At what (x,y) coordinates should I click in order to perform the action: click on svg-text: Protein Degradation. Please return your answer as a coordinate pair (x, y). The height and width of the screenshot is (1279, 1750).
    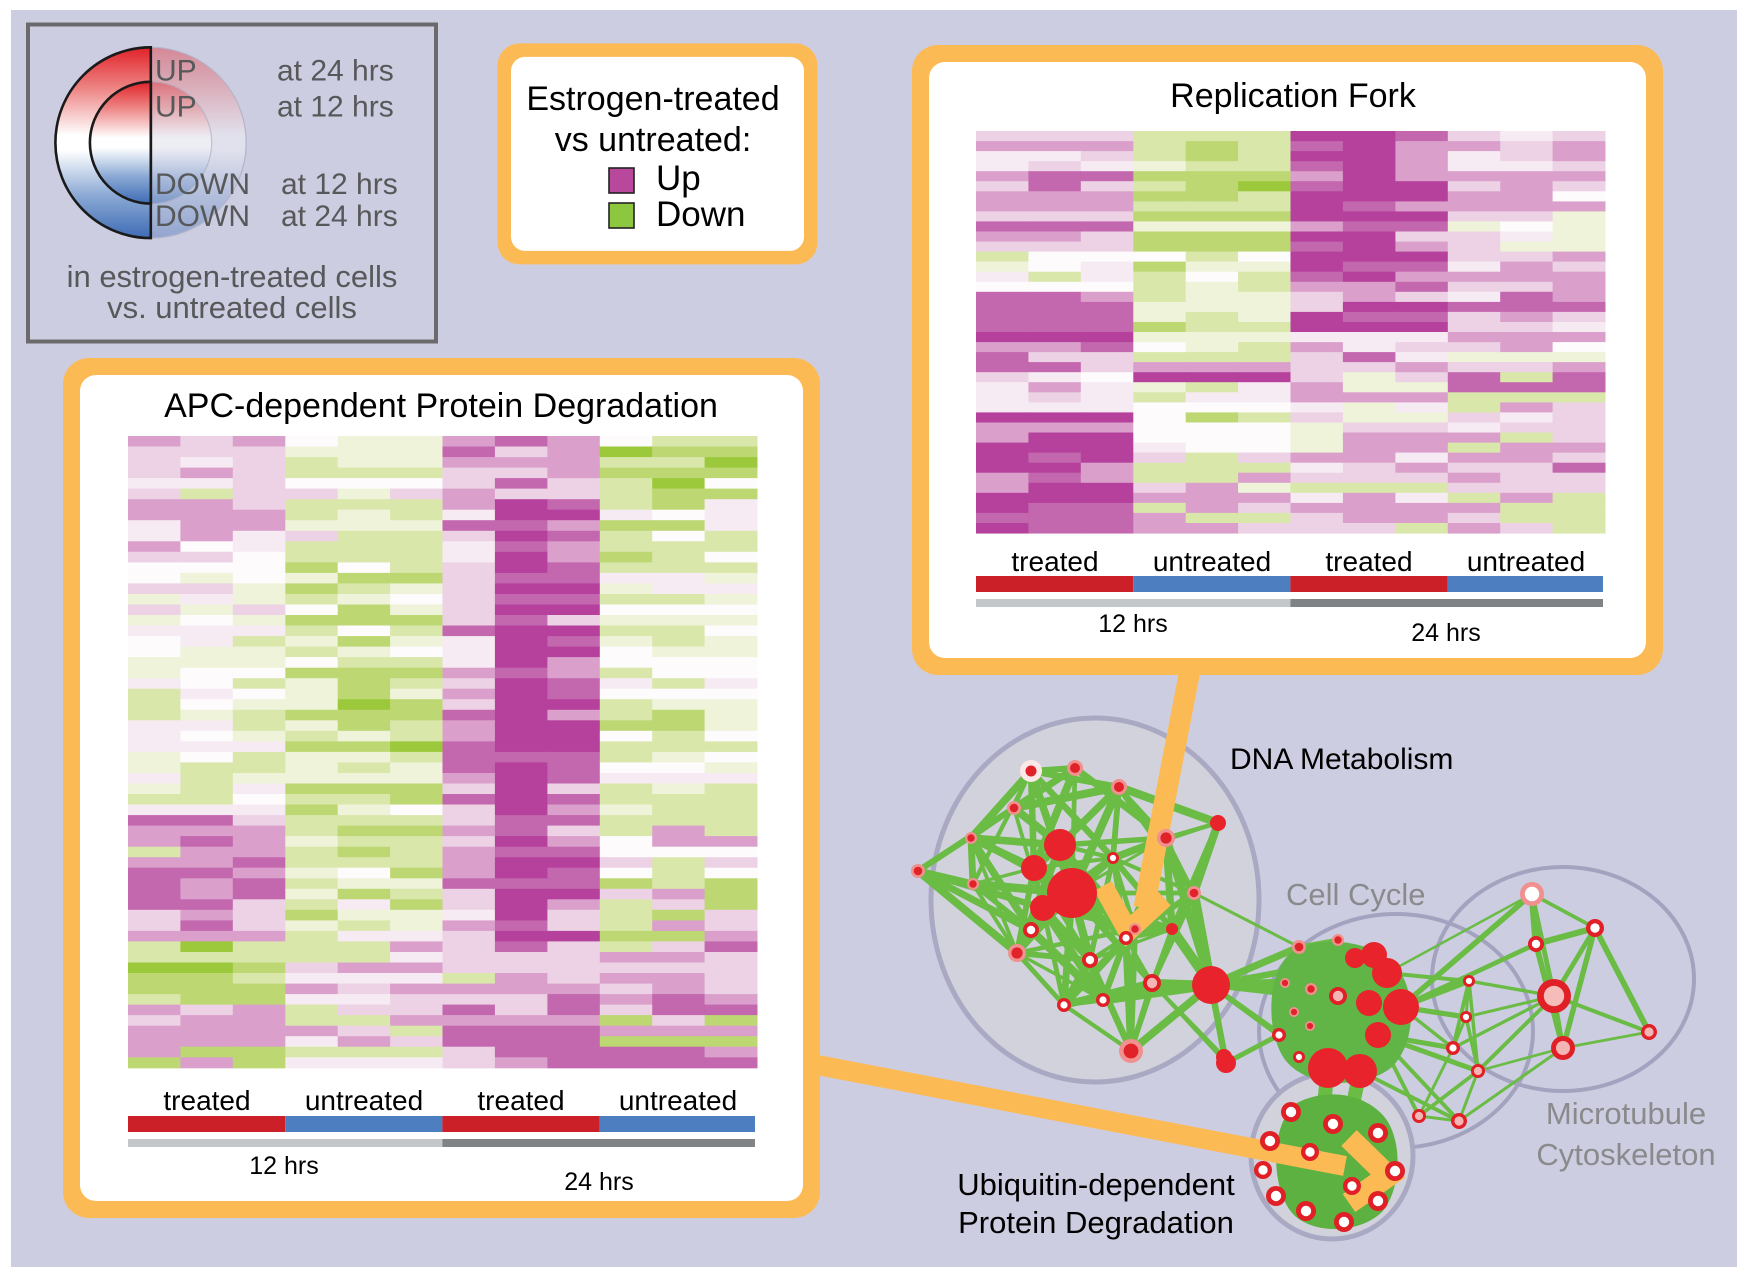
    Looking at the image, I should click on (1096, 1222).